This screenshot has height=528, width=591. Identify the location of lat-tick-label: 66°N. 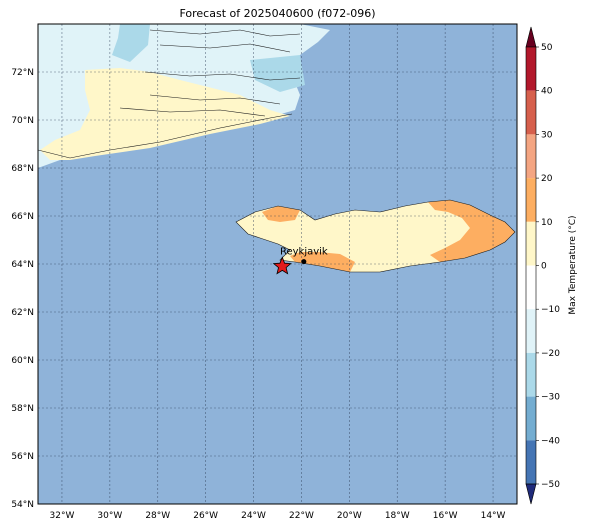
(22, 217).